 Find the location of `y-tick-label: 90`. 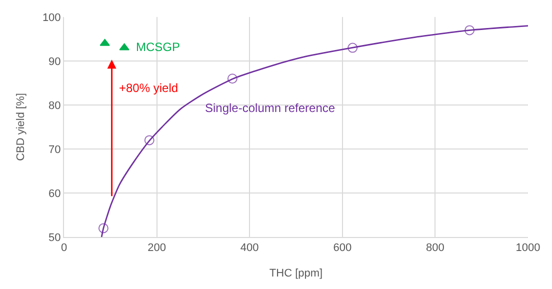

y-tick-label: 90 is located at coordinates (54, 62).